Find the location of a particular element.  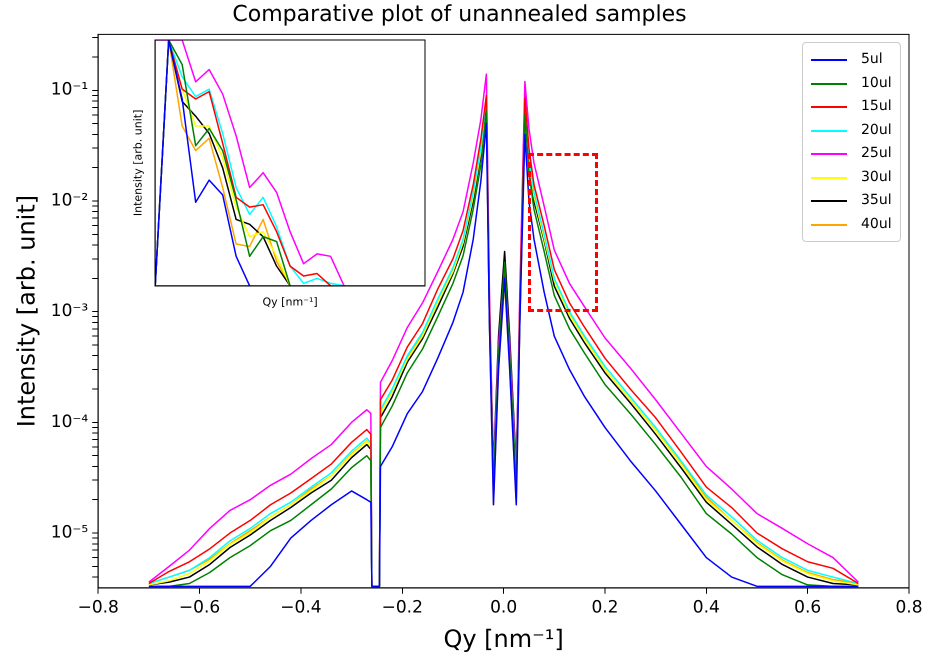

legend-label: 10ul is located at coordinates (876, 83).